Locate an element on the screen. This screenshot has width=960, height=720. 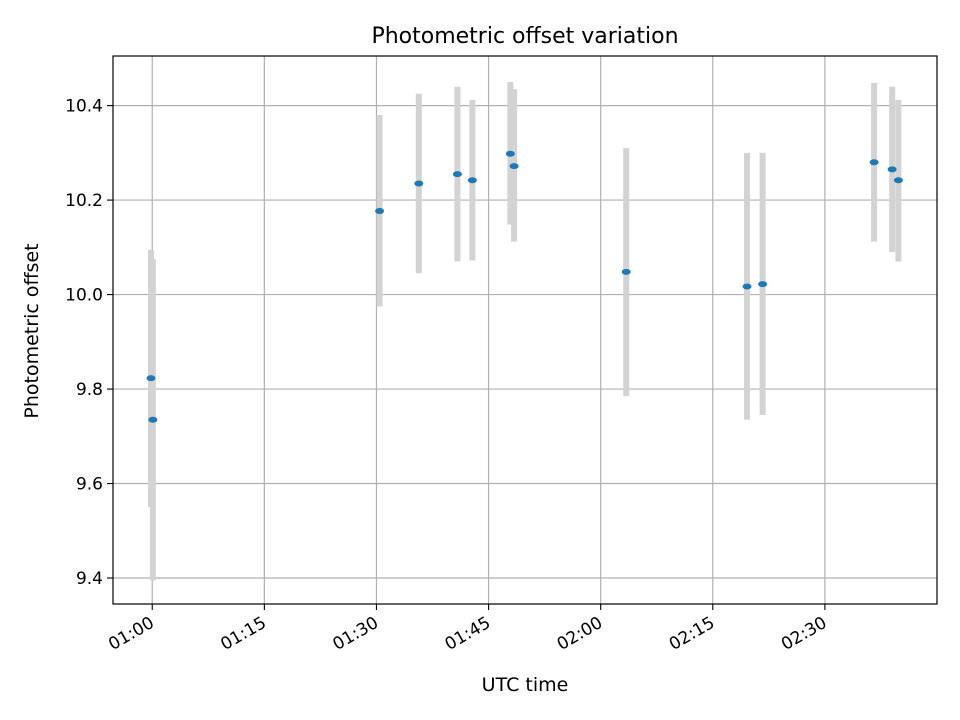
y-axis-label: Photometric offset is located at coordinates (32, 330).